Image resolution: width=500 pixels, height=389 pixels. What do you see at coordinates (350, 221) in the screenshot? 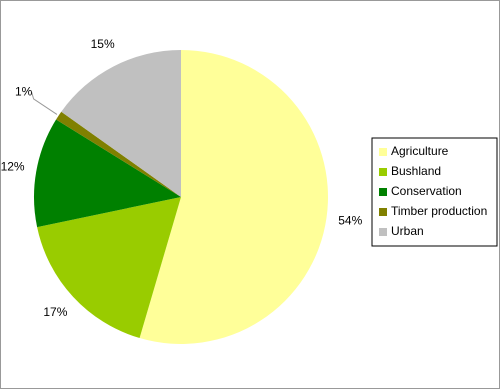
I see `data-label: 54%` at bounding box center [350, 221].